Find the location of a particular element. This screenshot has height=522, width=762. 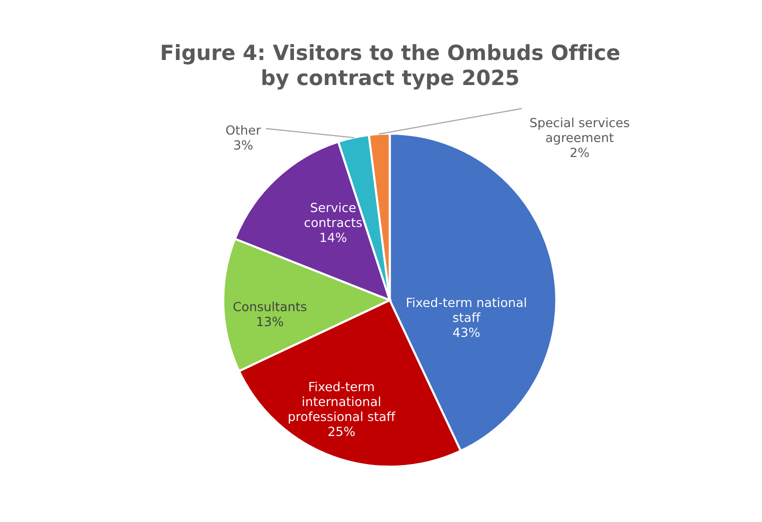

data-label: 13% is located at coordinates (270, 321).